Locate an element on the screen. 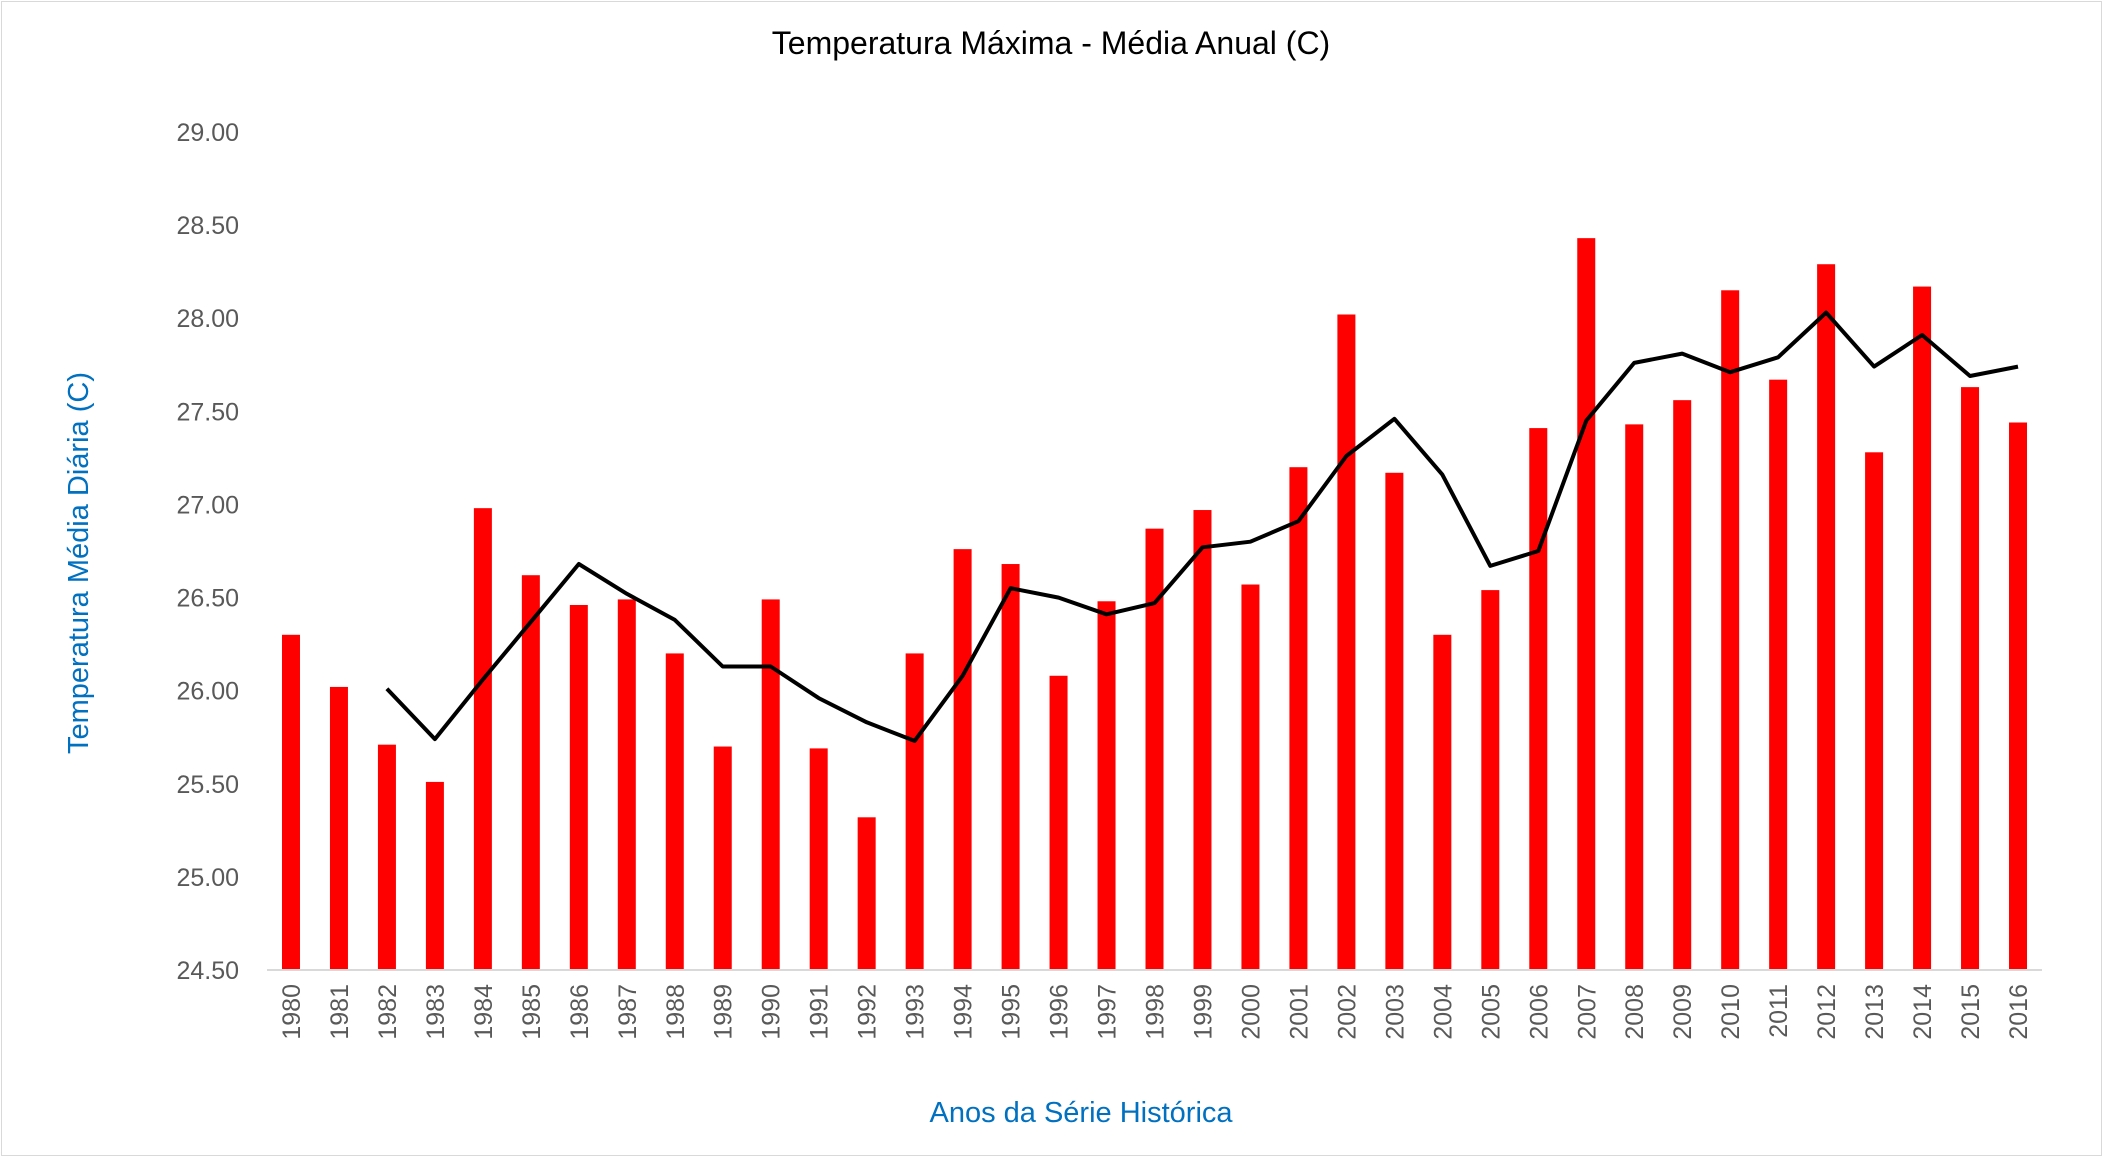 The image size is (2103, 1157). bar-1984 is located at coordinates (482, 739).